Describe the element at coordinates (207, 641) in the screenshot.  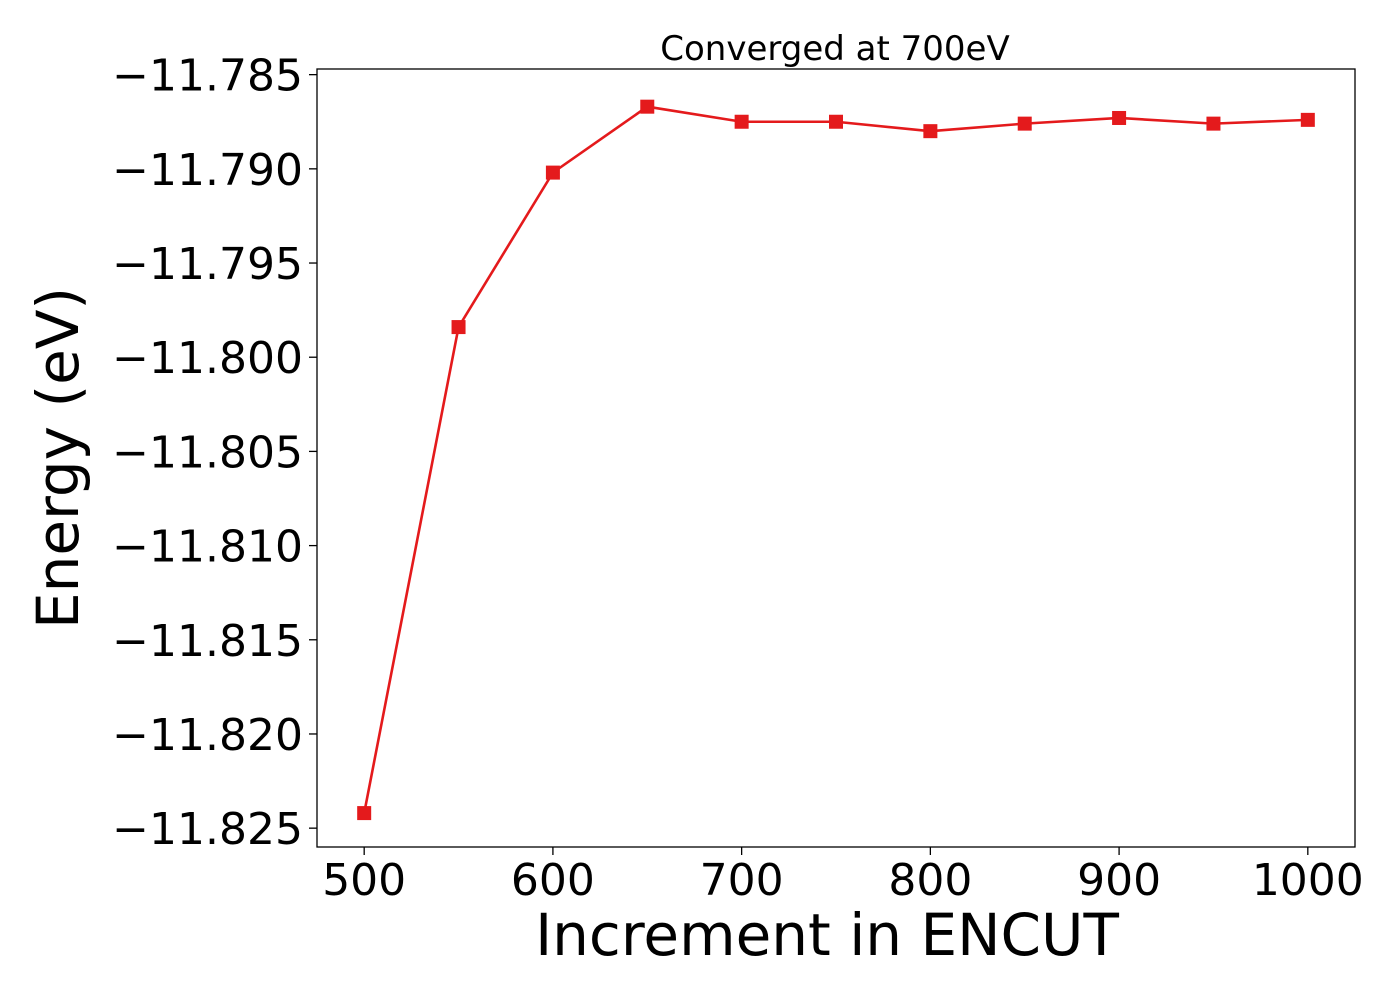
I see `y-tick-label: −11.815` at that location.